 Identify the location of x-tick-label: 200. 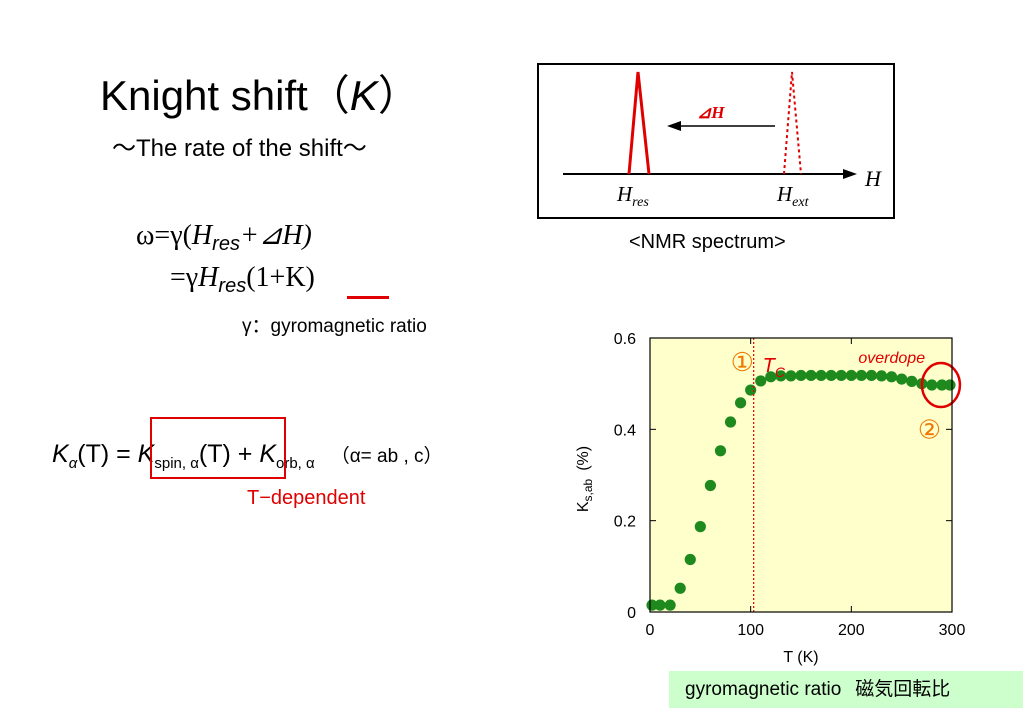
(851, 630).